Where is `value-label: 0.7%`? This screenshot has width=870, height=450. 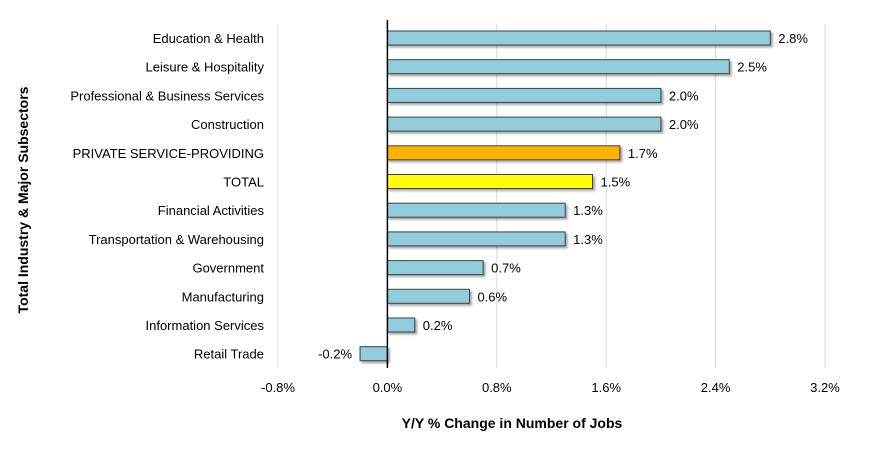
value-label: 0.7% is located at coordinates (506, 268).